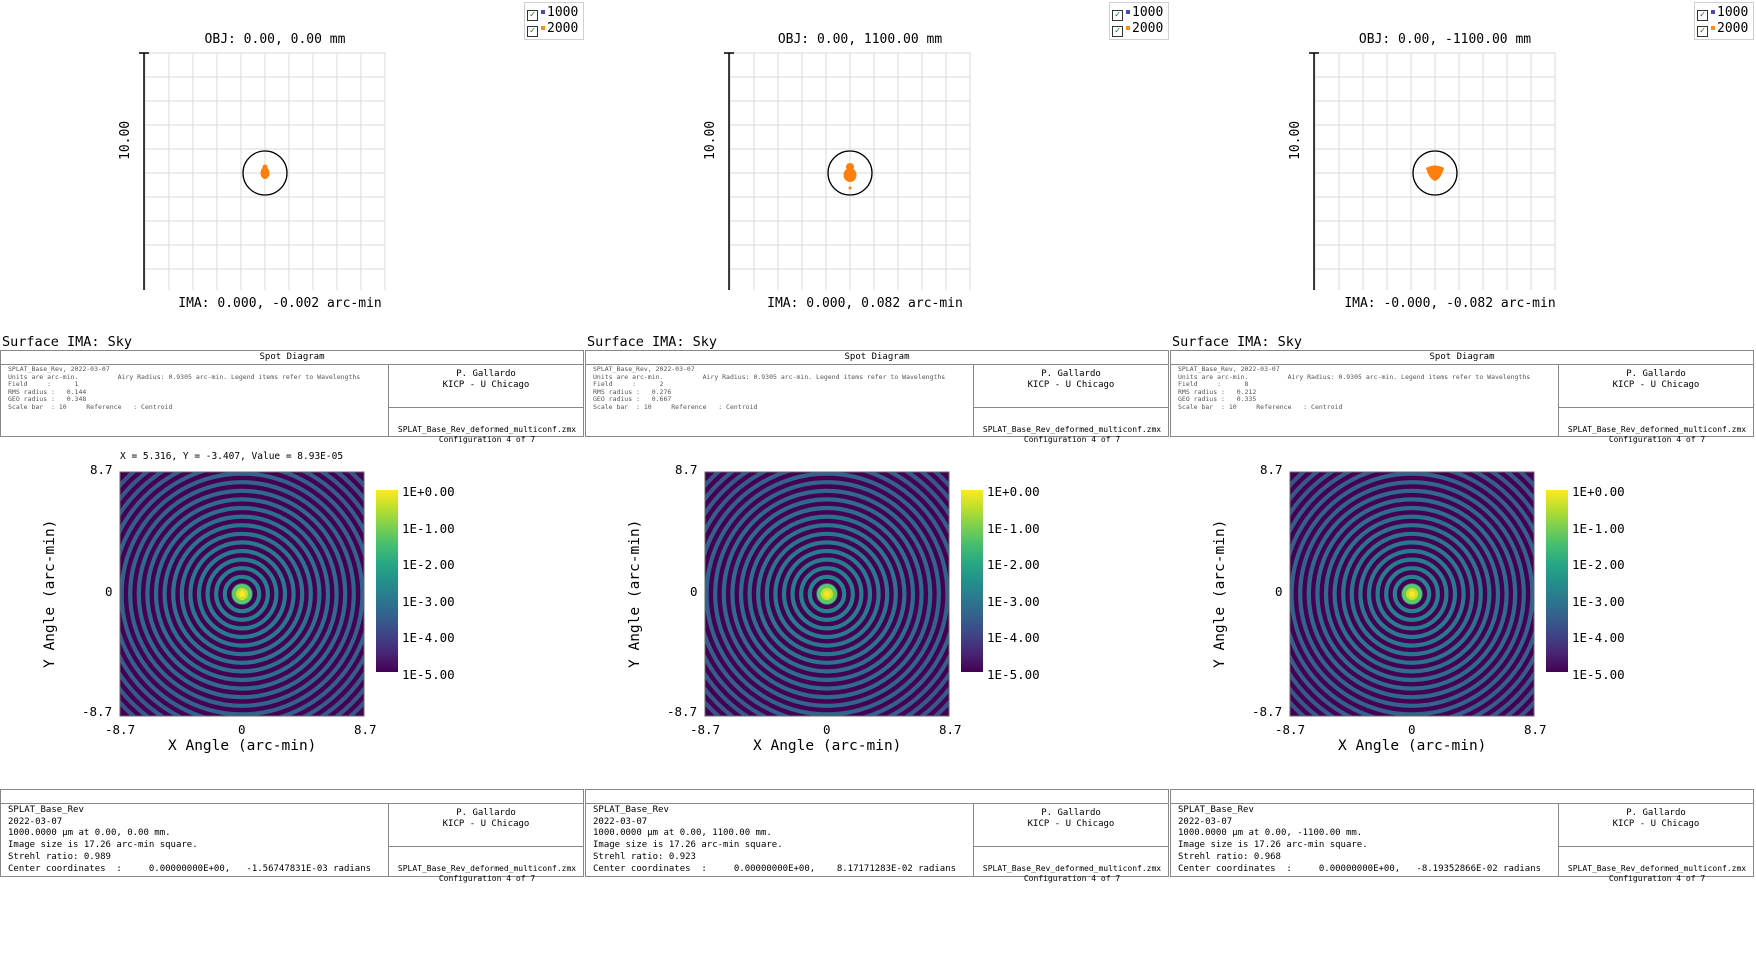 The image size is (1756, 962). What do you see at coordinates (1462, 358) in the screenshot?
I see `spot-info-header: Spot Diagram` at bounding box center [1462, 358].